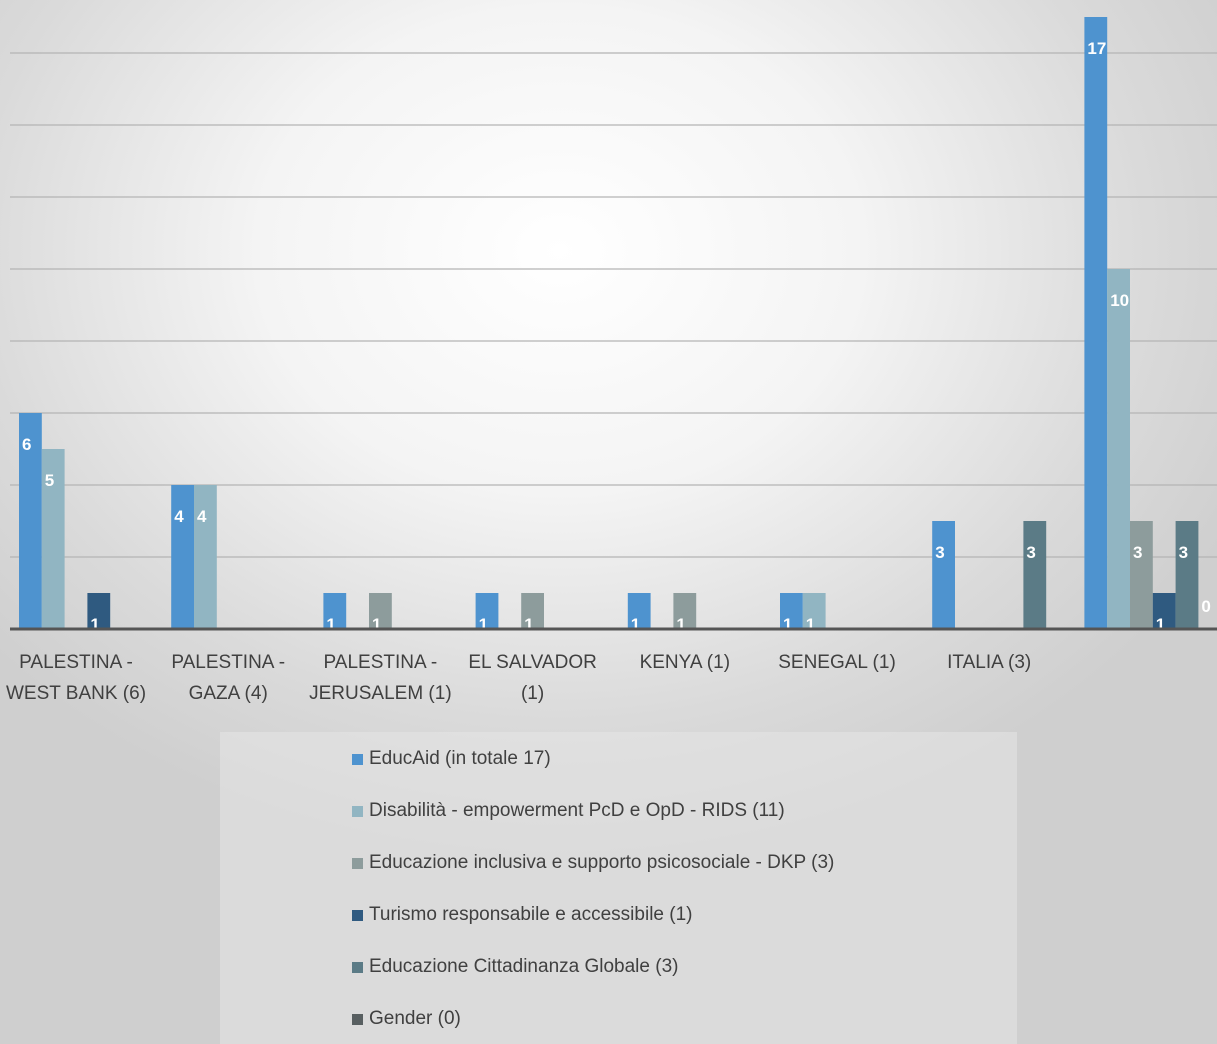 The image size is (1217, 1044). Describe the element at coordinates (532, 662) in the screenshot. I see `category-label-line: EL SALVADOR` at that location.